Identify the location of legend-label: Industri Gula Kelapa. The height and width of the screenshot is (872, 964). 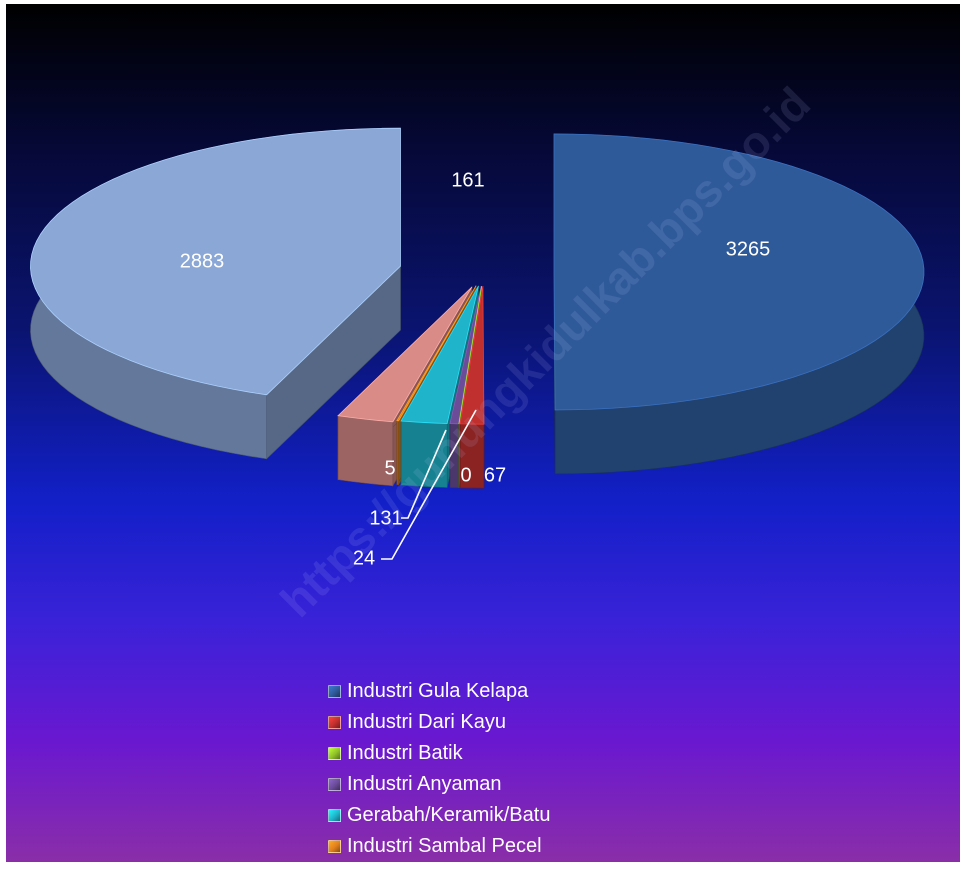
(438, 691).